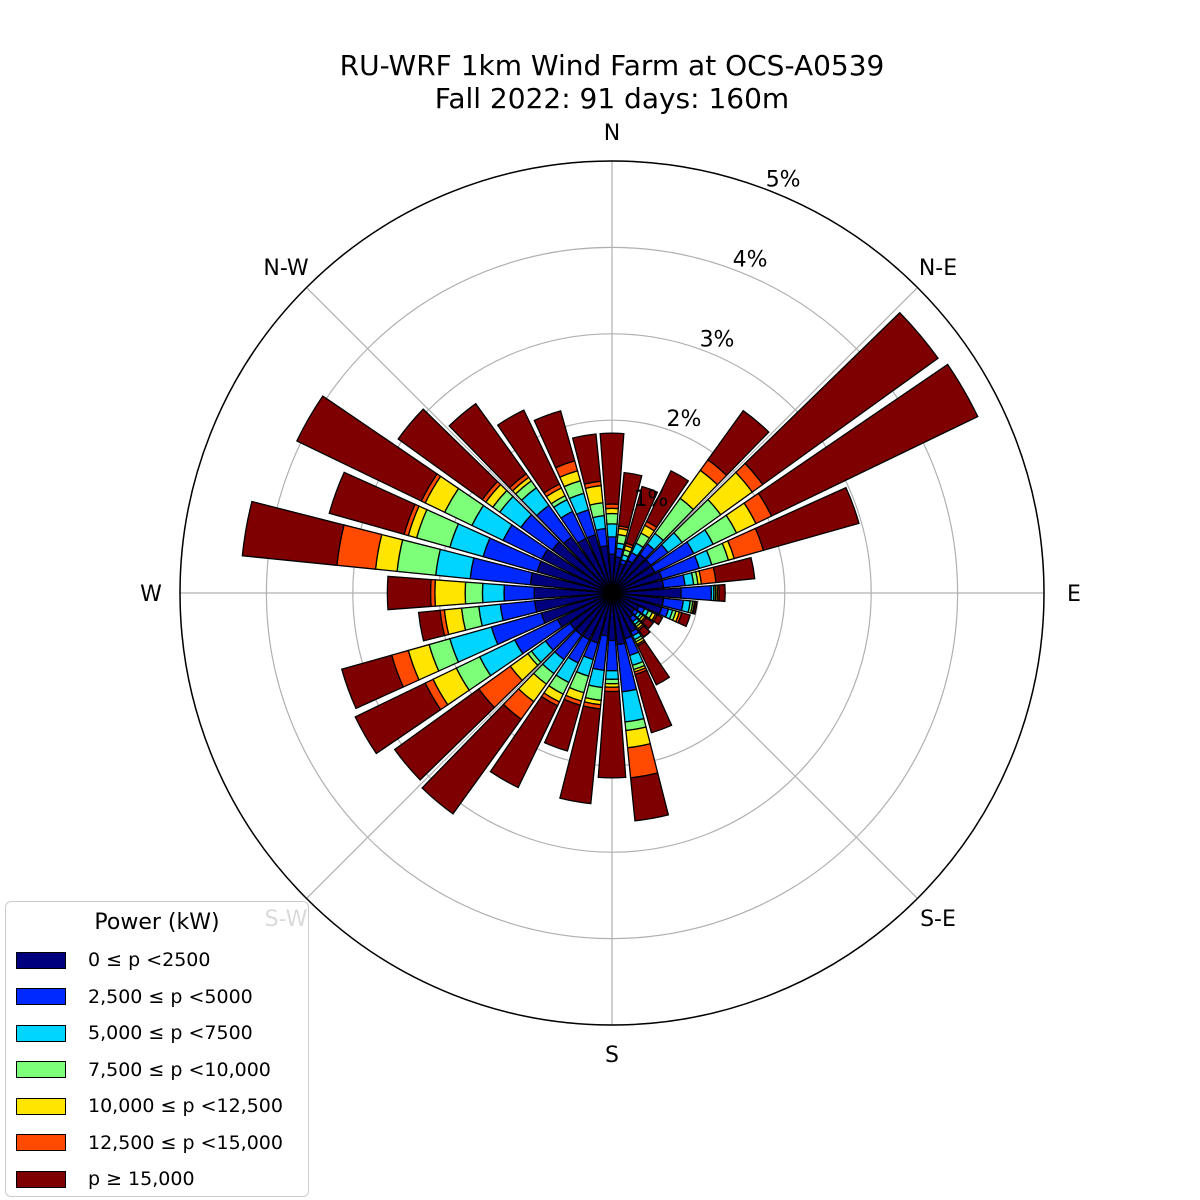  I want to click on legend-item: 0 ≤ p <2500, so click(113, 960).